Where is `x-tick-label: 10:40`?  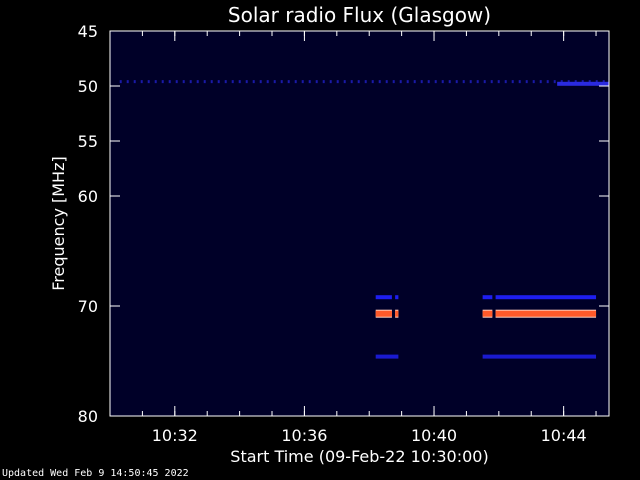 x-tick-label: 10:40 is located at coordinates (434, 435).